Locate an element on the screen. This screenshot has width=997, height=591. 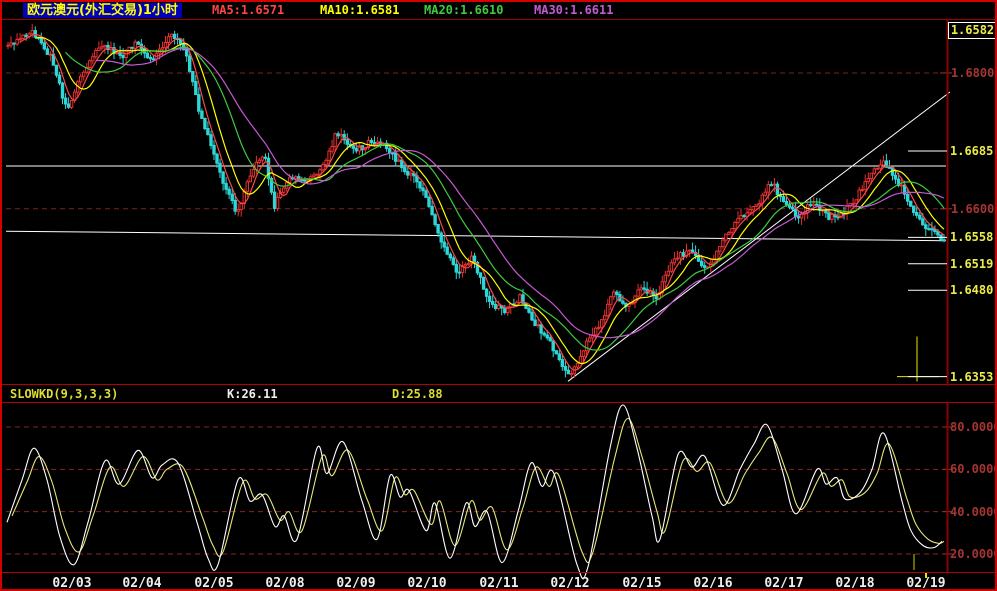
price-level-label: 1.6519 is located at coordinates (972, 263).